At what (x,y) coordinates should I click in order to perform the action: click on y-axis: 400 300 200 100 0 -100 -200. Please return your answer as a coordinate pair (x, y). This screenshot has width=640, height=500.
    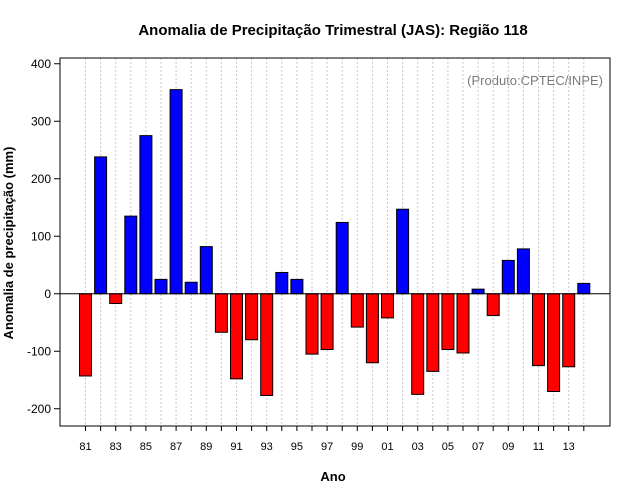
    Looking at the image, I should click on (43, 236).